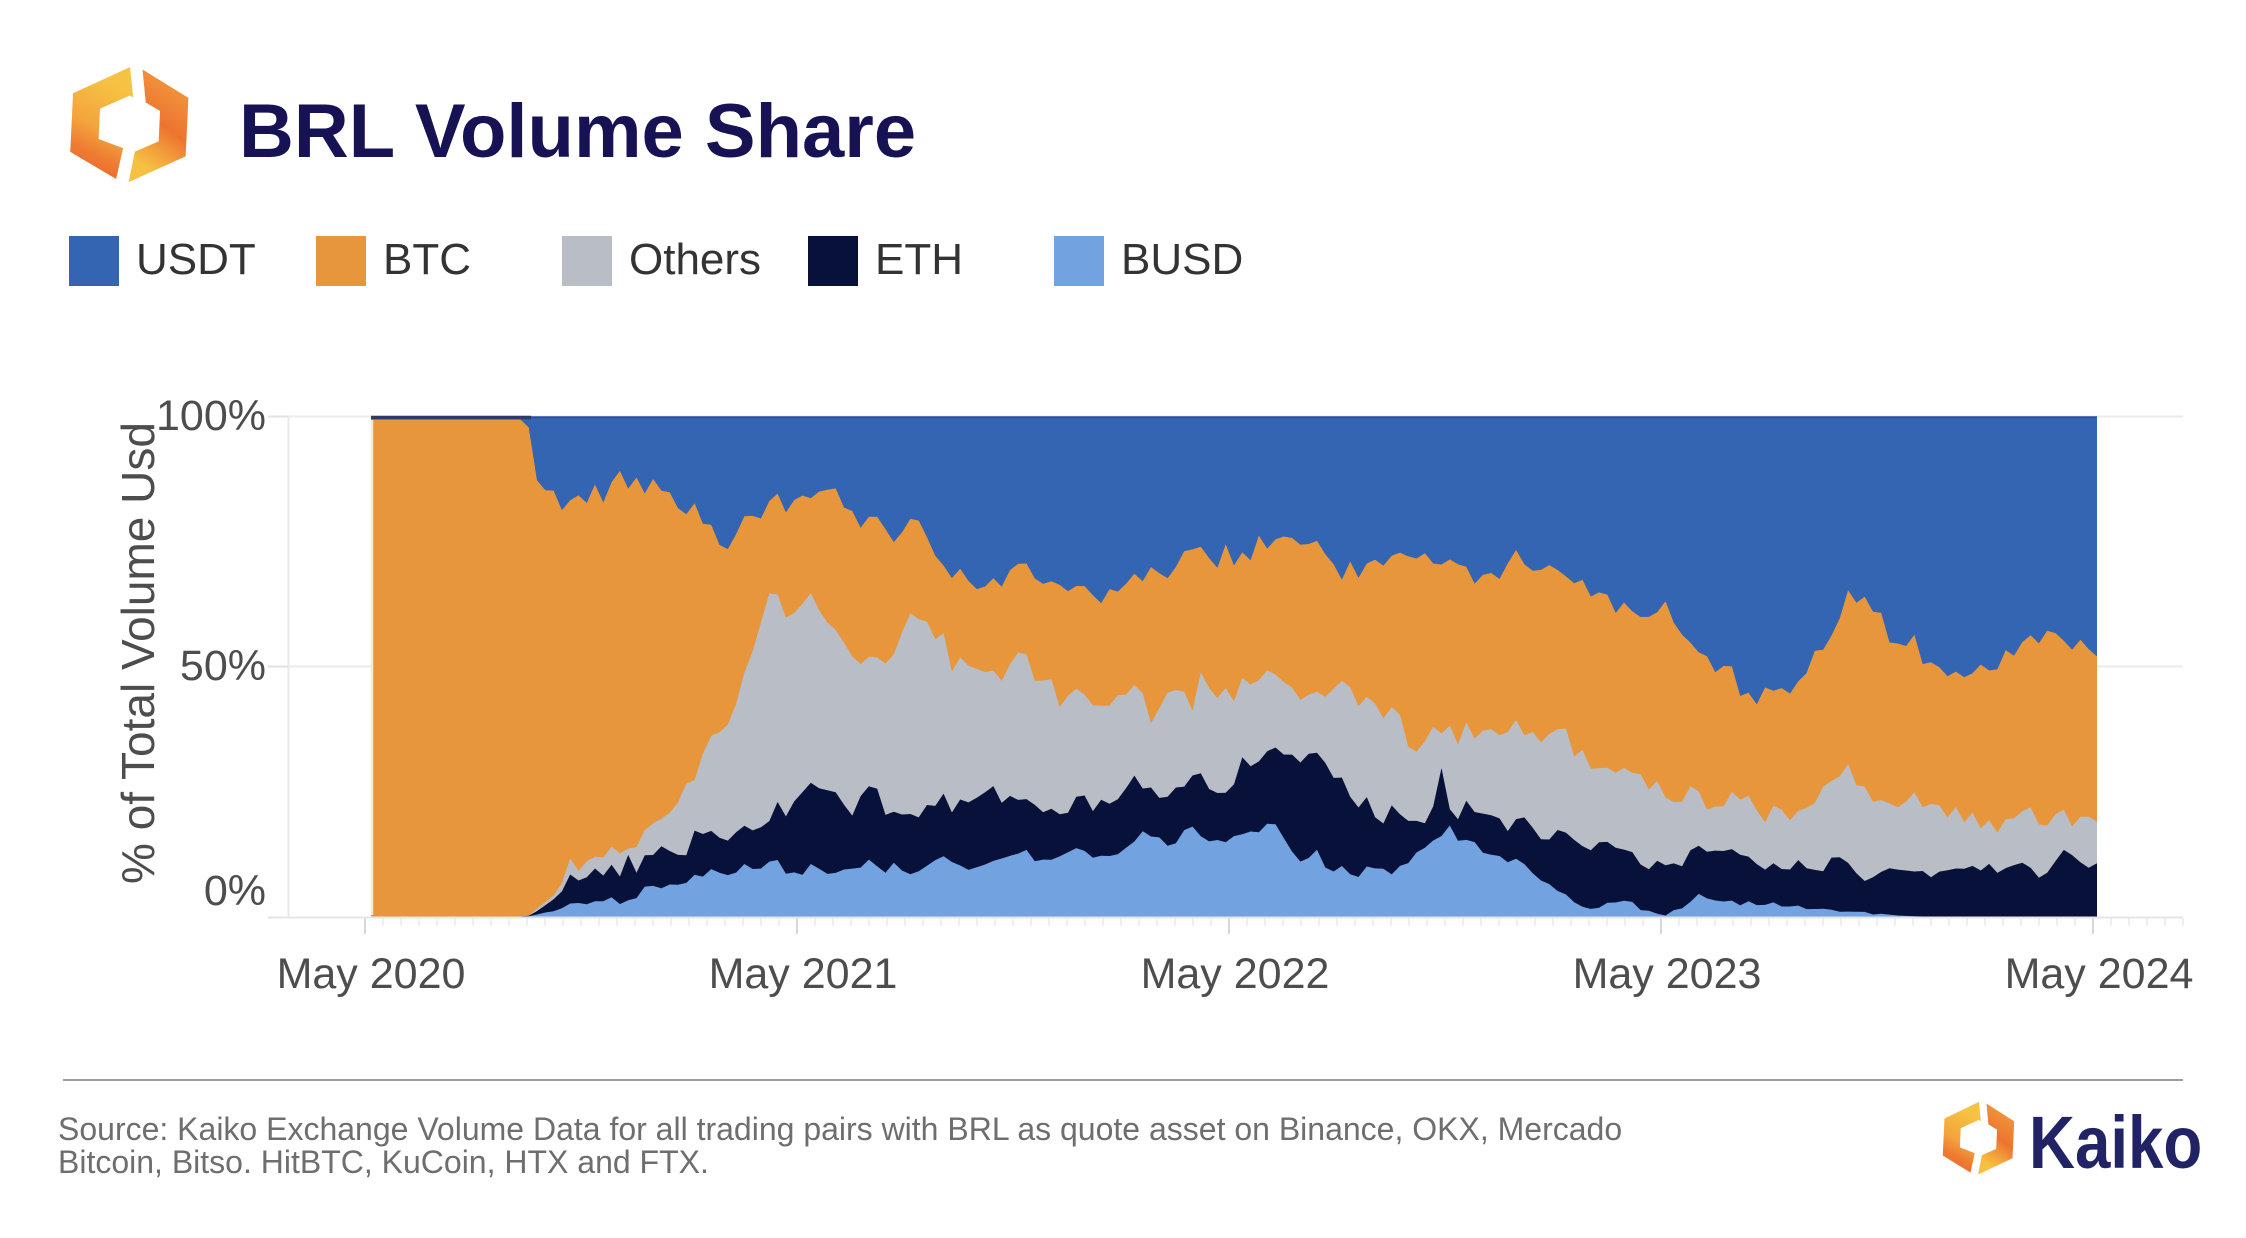  What do you see at coordinates (803, 974) in the screenshot?
I see `svg-text: May 2021` at bounding box center [803, 974].